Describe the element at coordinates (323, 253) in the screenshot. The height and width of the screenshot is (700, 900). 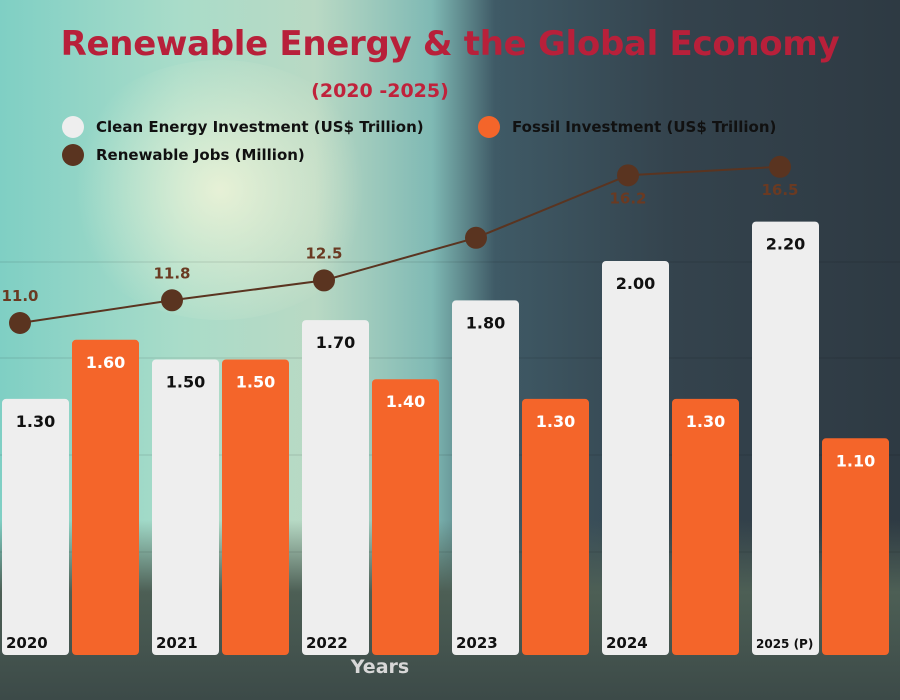
I see `data-label-jobs: 12.5` at that location.